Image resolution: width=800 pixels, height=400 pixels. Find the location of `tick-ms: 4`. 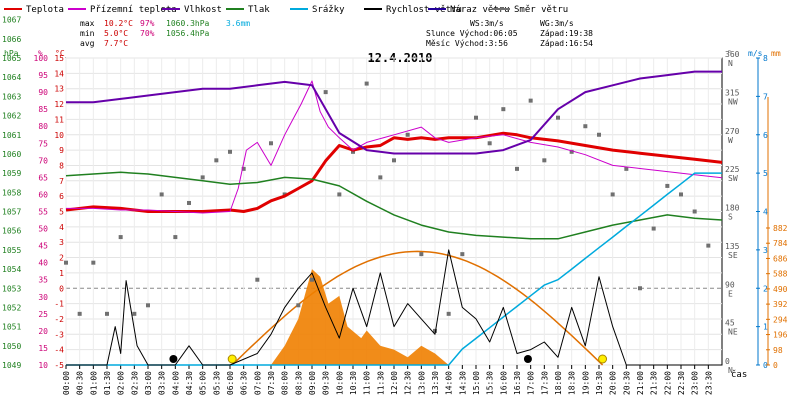

tick-ms: 4 is located at coordinates (765, 212).